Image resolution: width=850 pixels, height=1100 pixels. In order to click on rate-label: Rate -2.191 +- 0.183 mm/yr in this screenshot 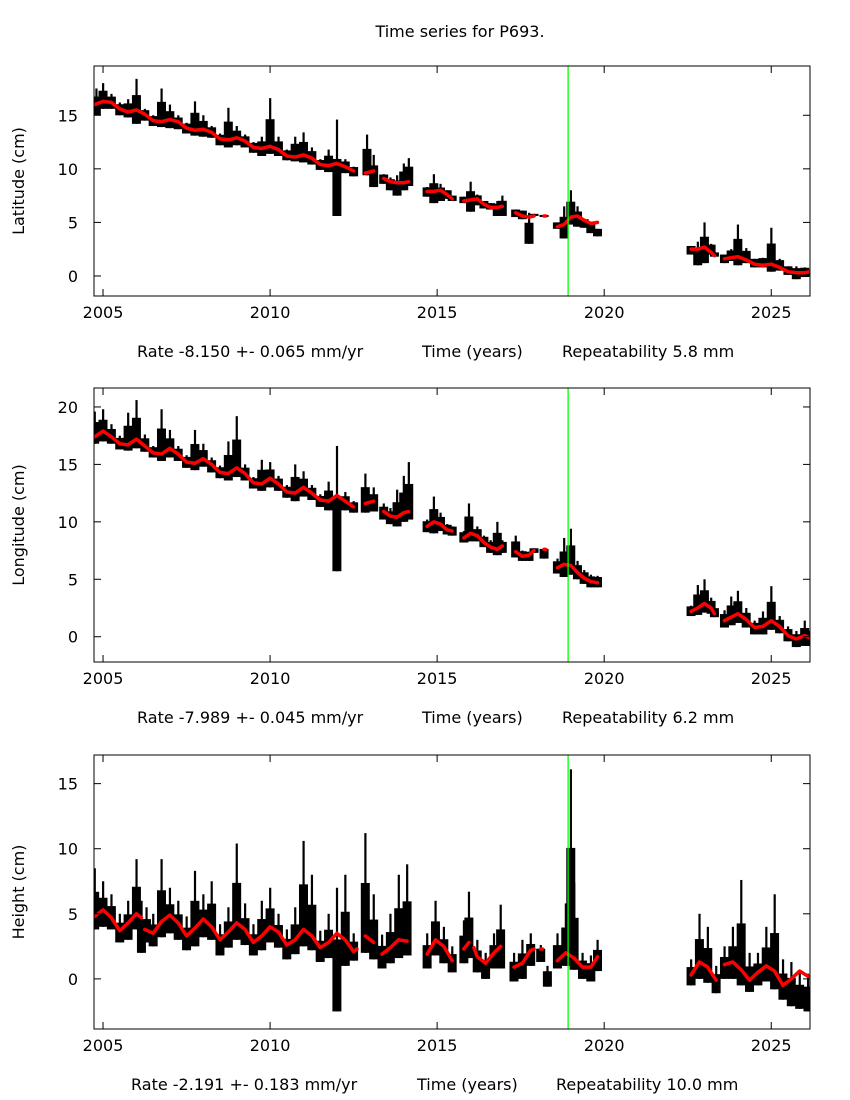, I will do `click(244, 1084)`.